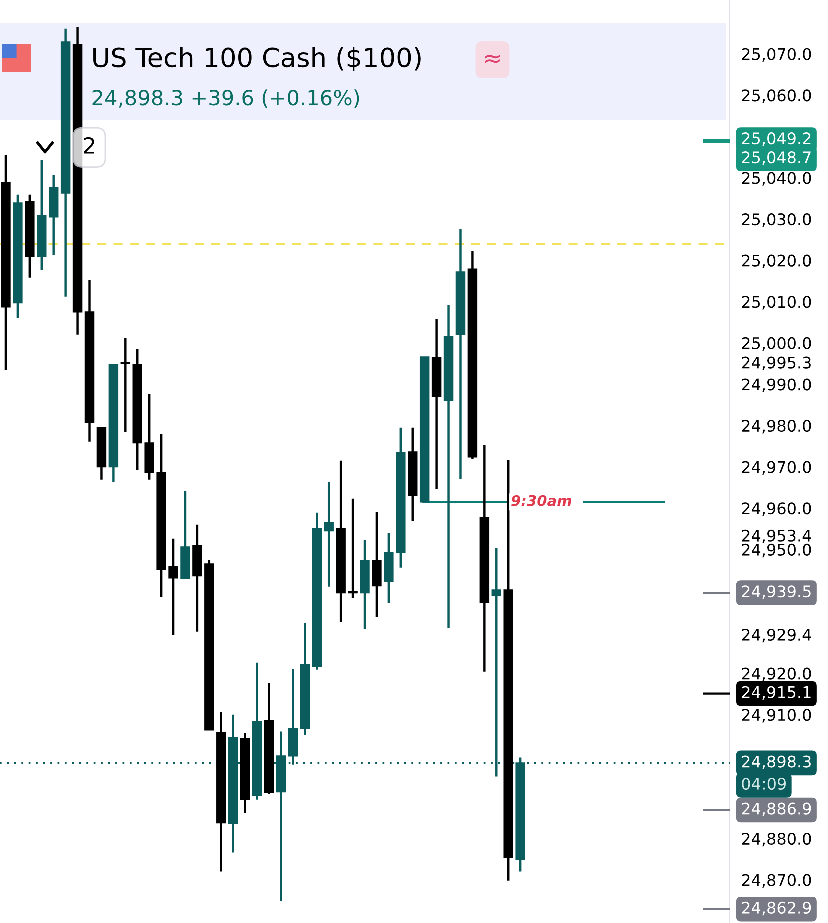 This screenshot has height=923, width=828. Describe the element at coordinates (776, 763) in the screenshot. I see `ref-line-label: 24,898.3` at that location.